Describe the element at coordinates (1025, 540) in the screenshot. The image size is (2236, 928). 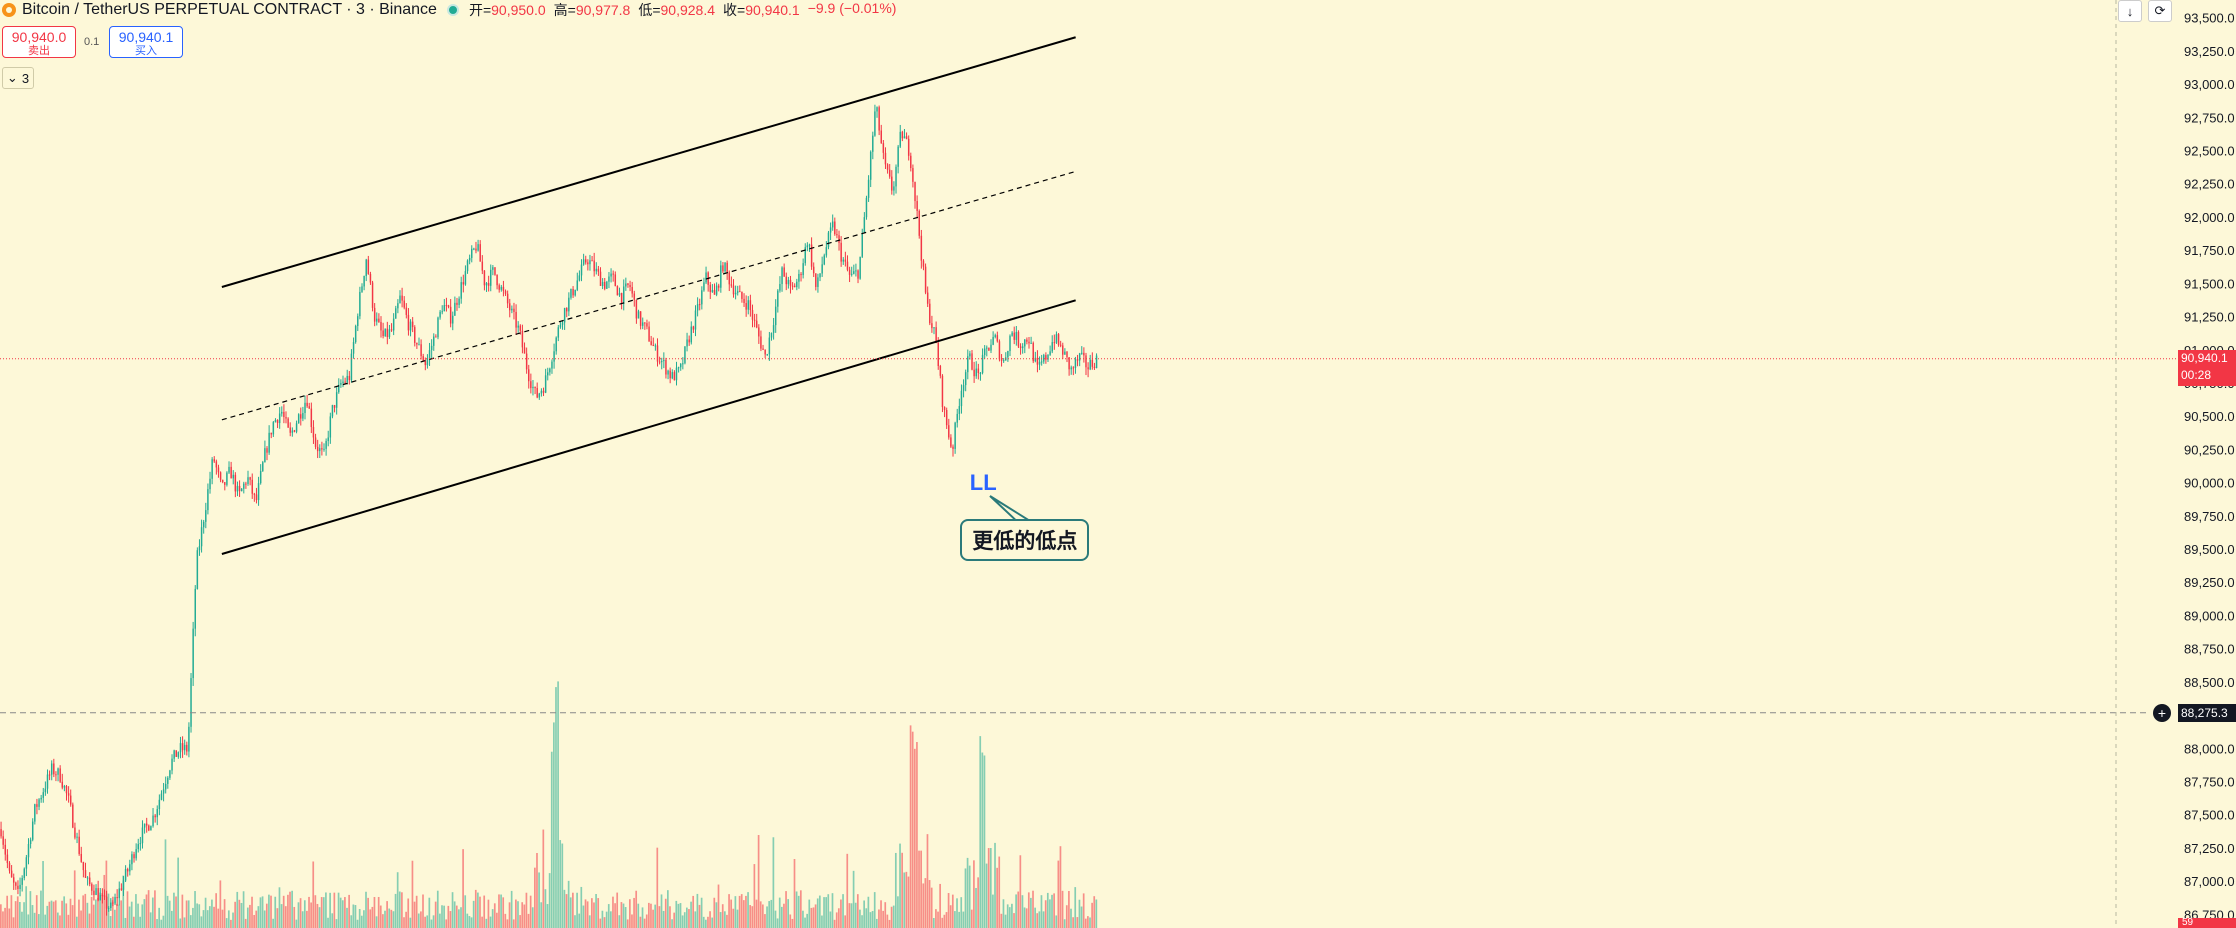
I see `lower-low-callout: 更低的低点` at that location.